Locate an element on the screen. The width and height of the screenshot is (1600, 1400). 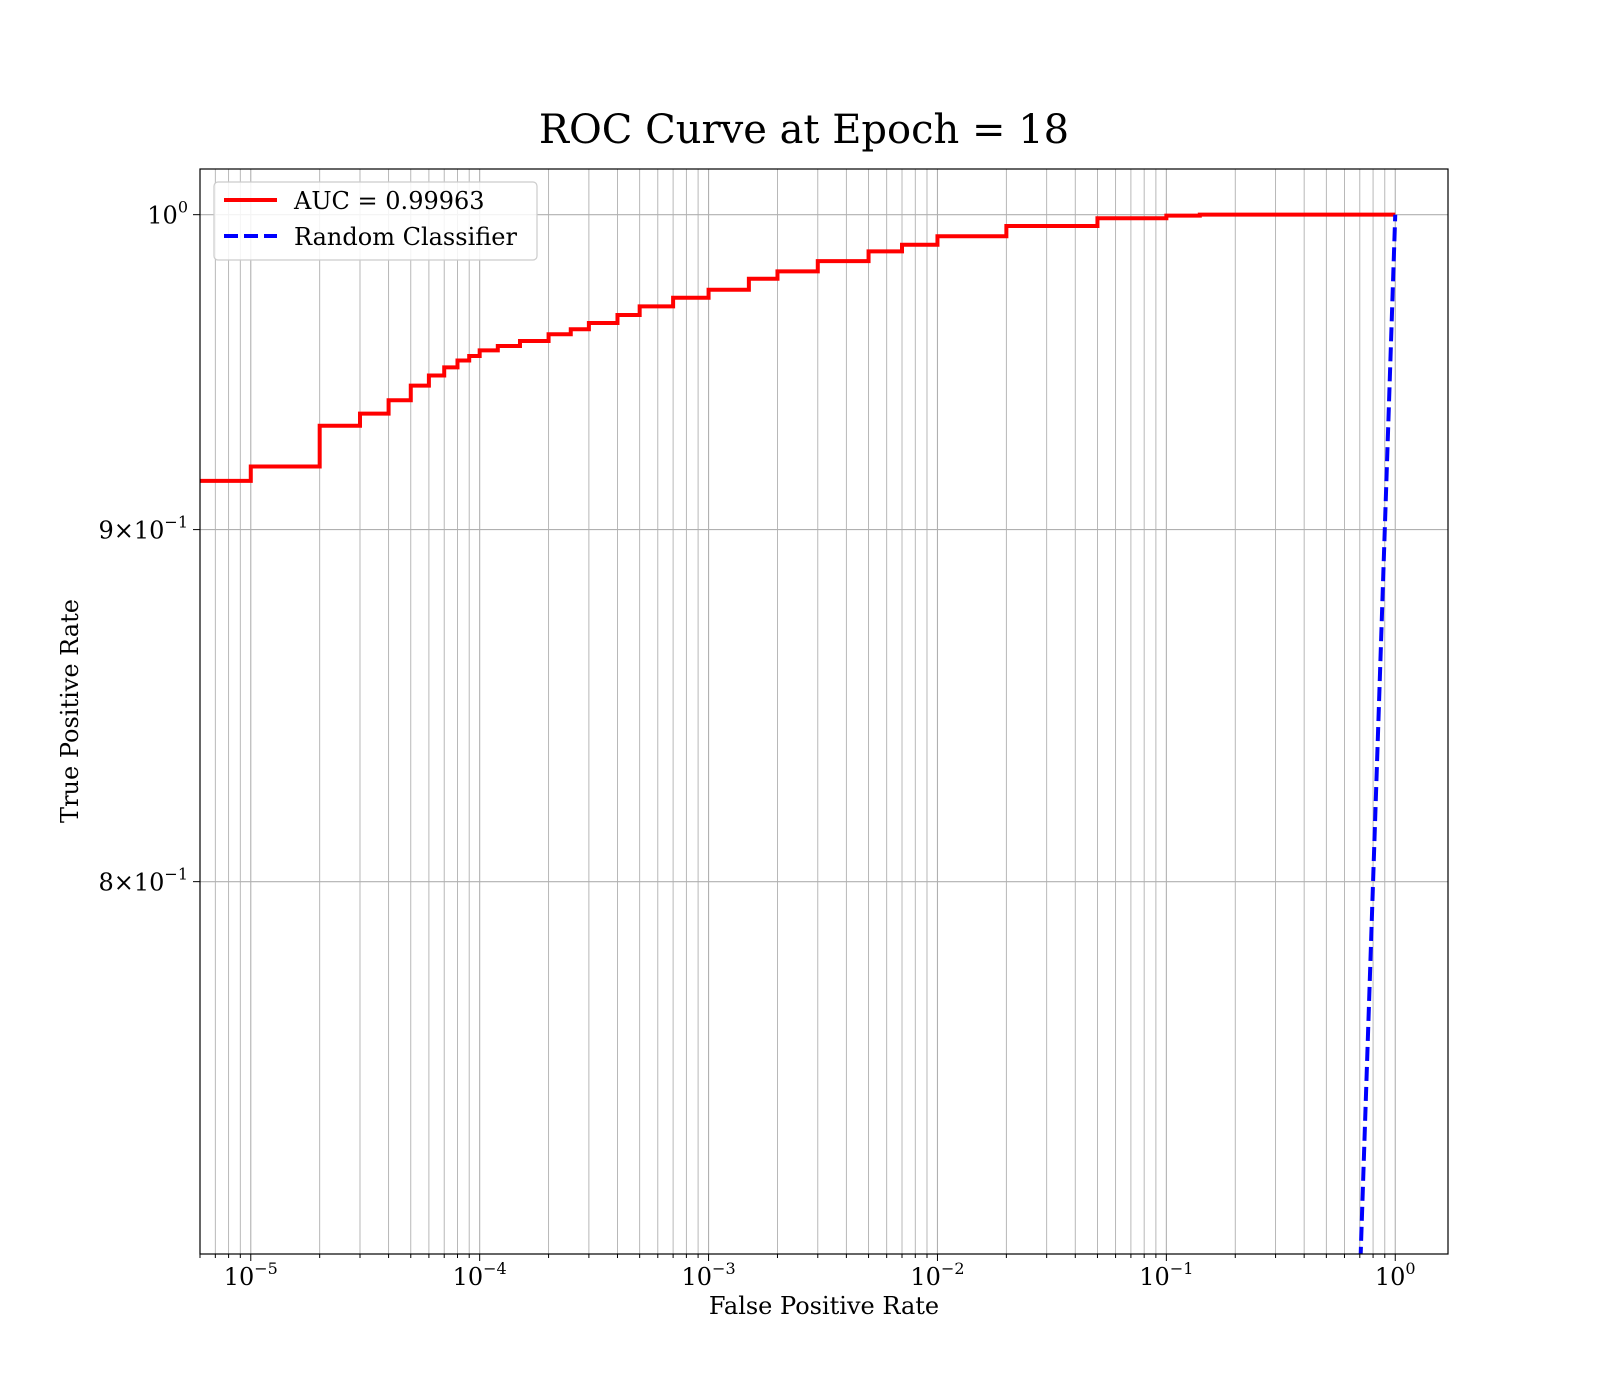
x-tick-label: 10⁻⁴ is located at coordinates (480, 1275).